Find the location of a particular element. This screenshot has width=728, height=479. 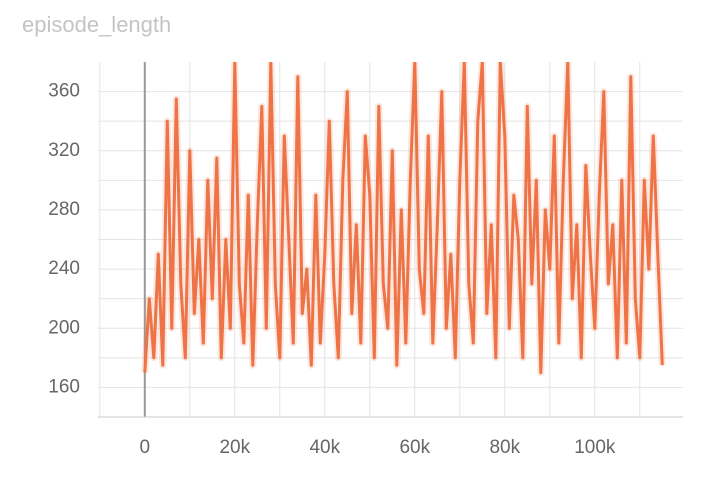

chart-title: episode_length is located at coordinates (96, 24).